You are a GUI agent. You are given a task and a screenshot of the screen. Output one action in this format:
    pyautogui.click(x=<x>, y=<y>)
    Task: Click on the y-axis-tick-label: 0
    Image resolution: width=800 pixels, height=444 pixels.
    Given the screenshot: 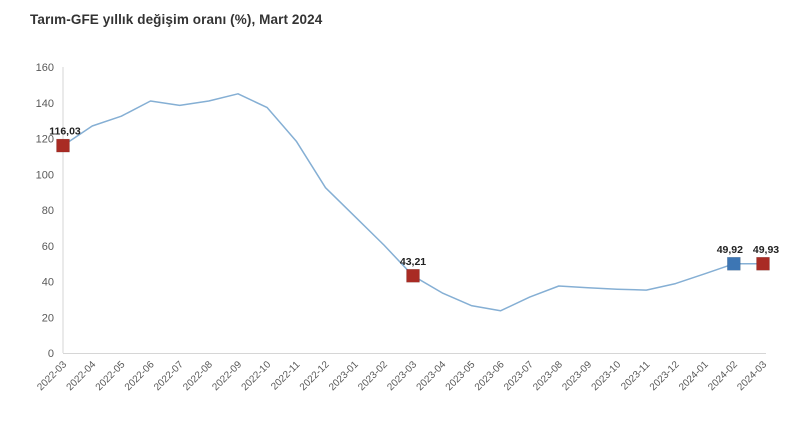 What is the action you would take?
    pyautogui.click(x=51, y=354)
    